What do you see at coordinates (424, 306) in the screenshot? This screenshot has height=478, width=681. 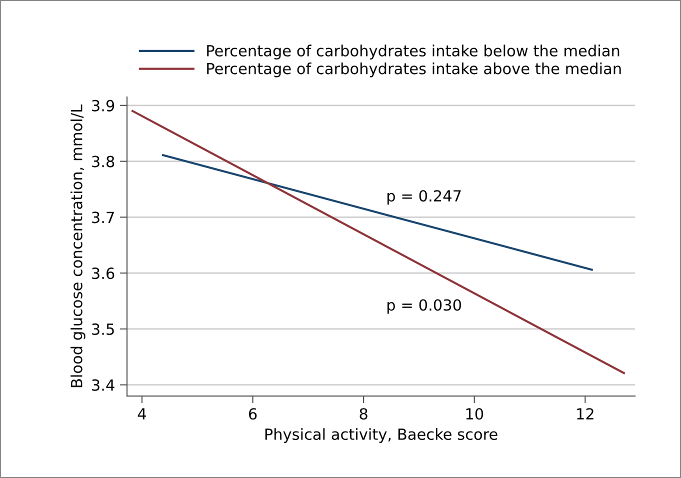 I see `annotation: p = 0.030` at bounding box center [424, 306].